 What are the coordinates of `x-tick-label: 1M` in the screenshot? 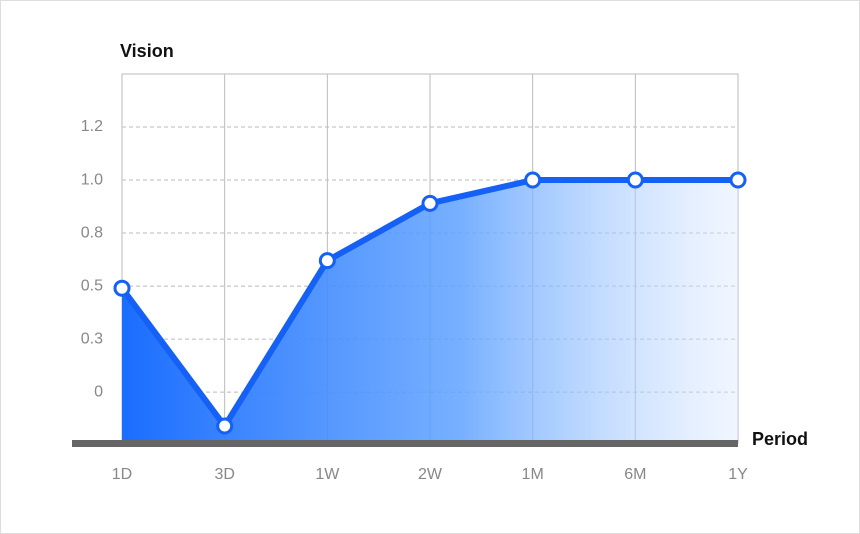 It's located at (533, 474).